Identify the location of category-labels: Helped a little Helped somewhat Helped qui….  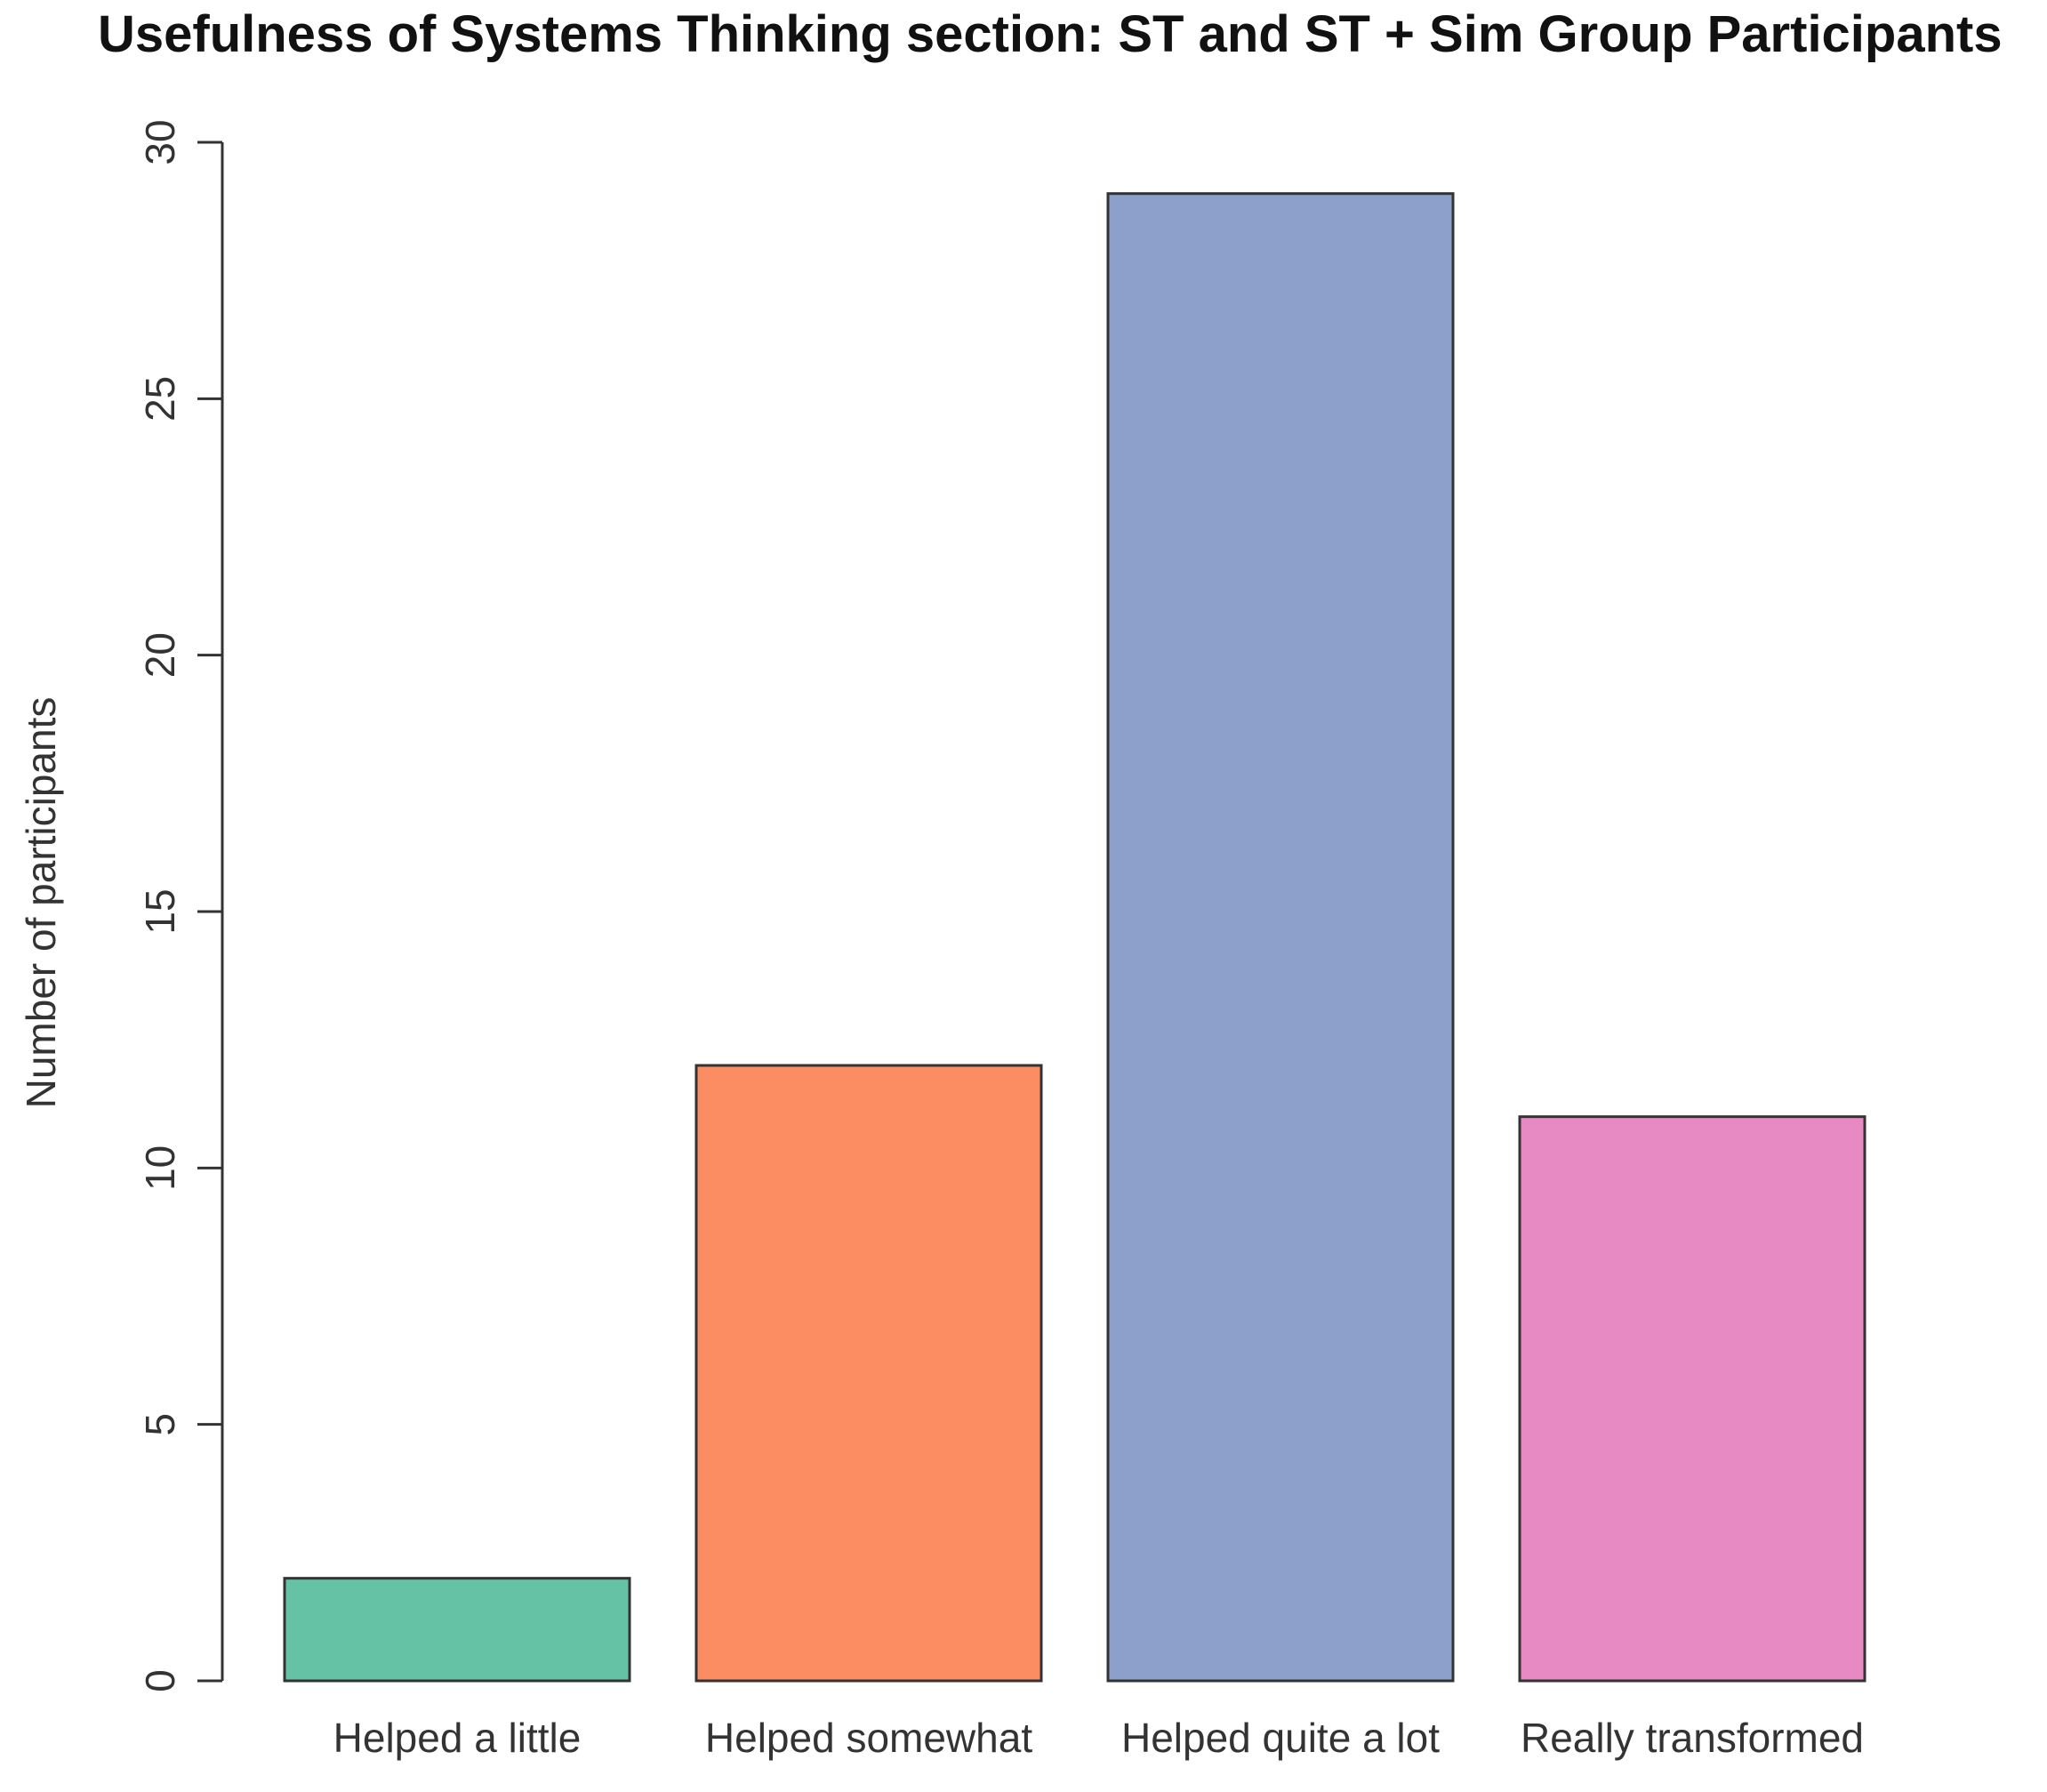
(1099, 1738).